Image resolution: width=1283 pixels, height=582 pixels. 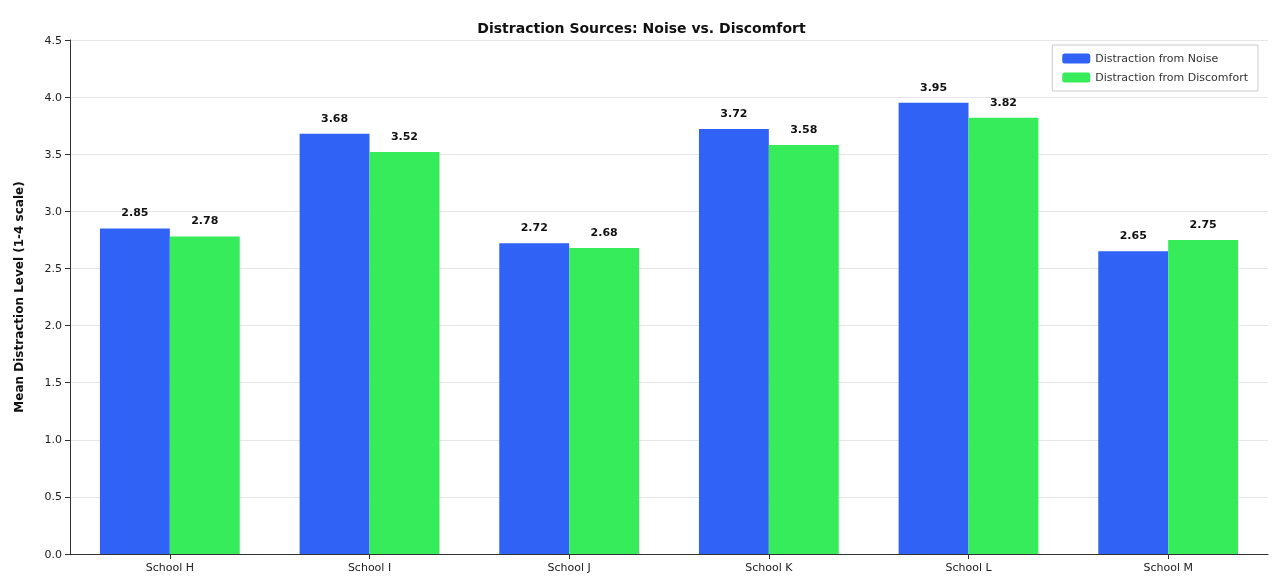 What do you see at coordinates (369, 567) in the screenshot?
I see `x-tick-label: School I` at bounding box center [369, 567].